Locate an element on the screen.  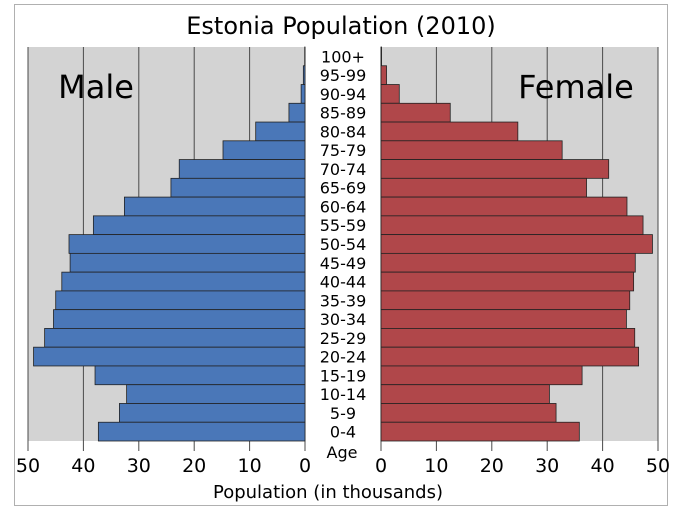
age-group-label: 55-59 is located at coordinates (343, 225).